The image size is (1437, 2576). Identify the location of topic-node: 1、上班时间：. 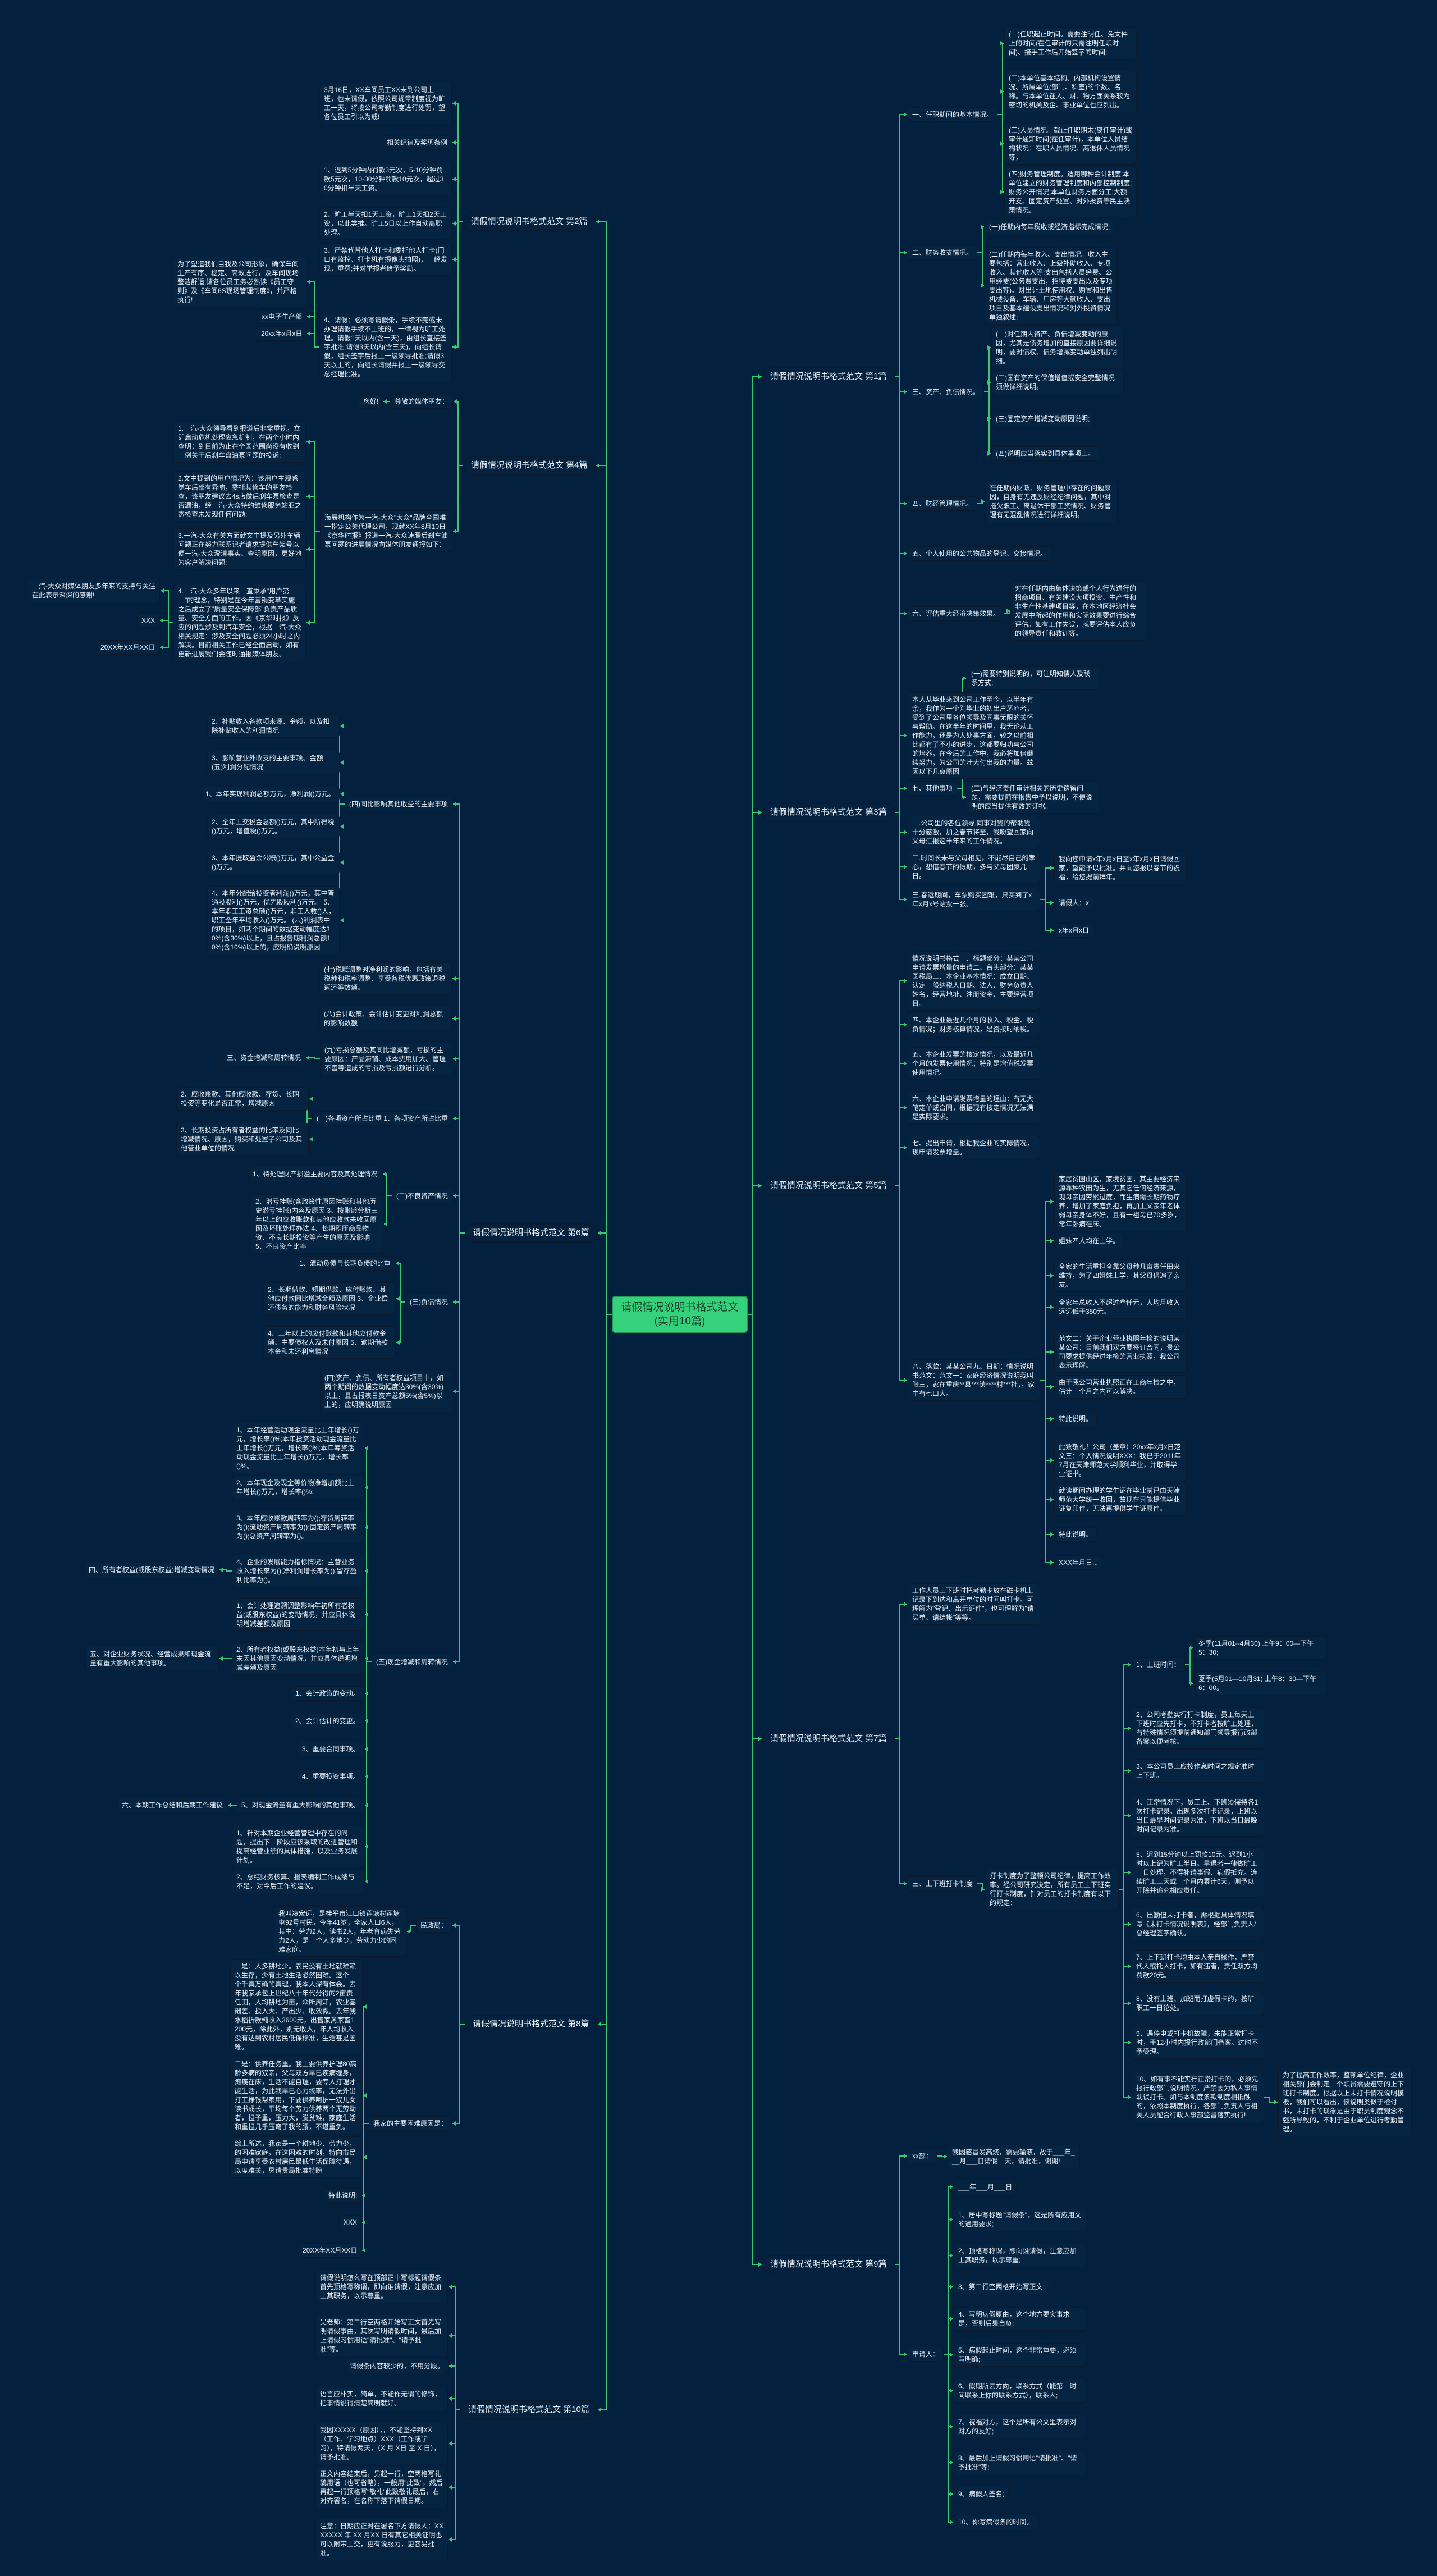
(1158, 1664).